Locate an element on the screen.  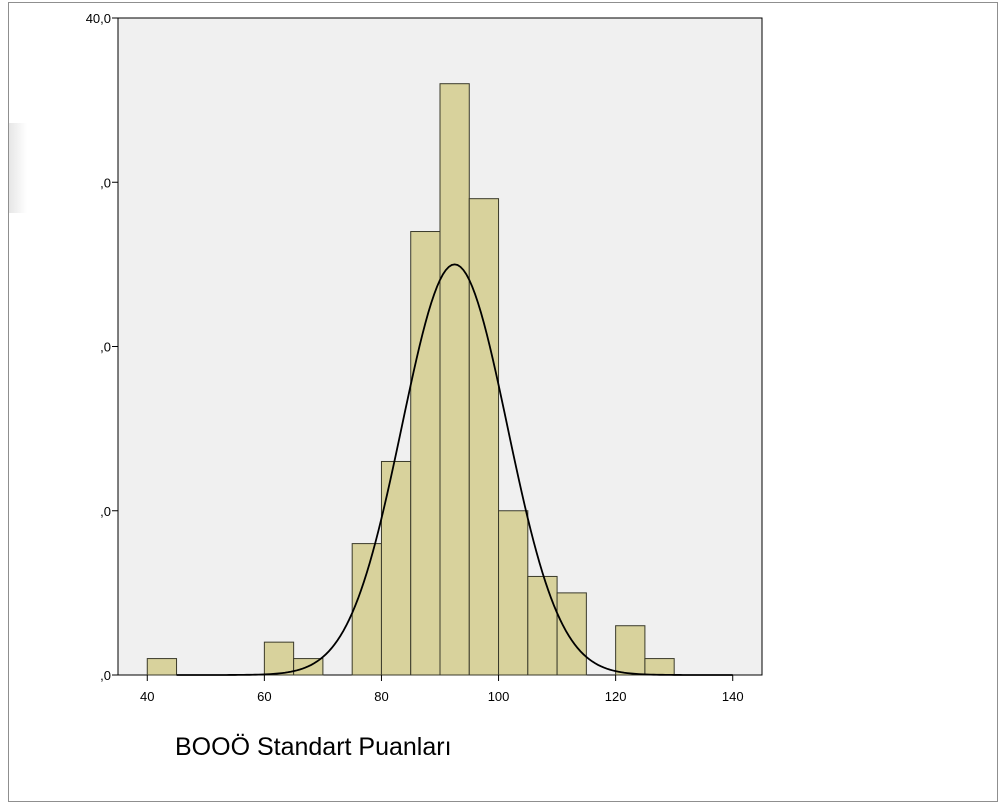
y-tick-label-20: ,0 is located at coordinates (105, 347).